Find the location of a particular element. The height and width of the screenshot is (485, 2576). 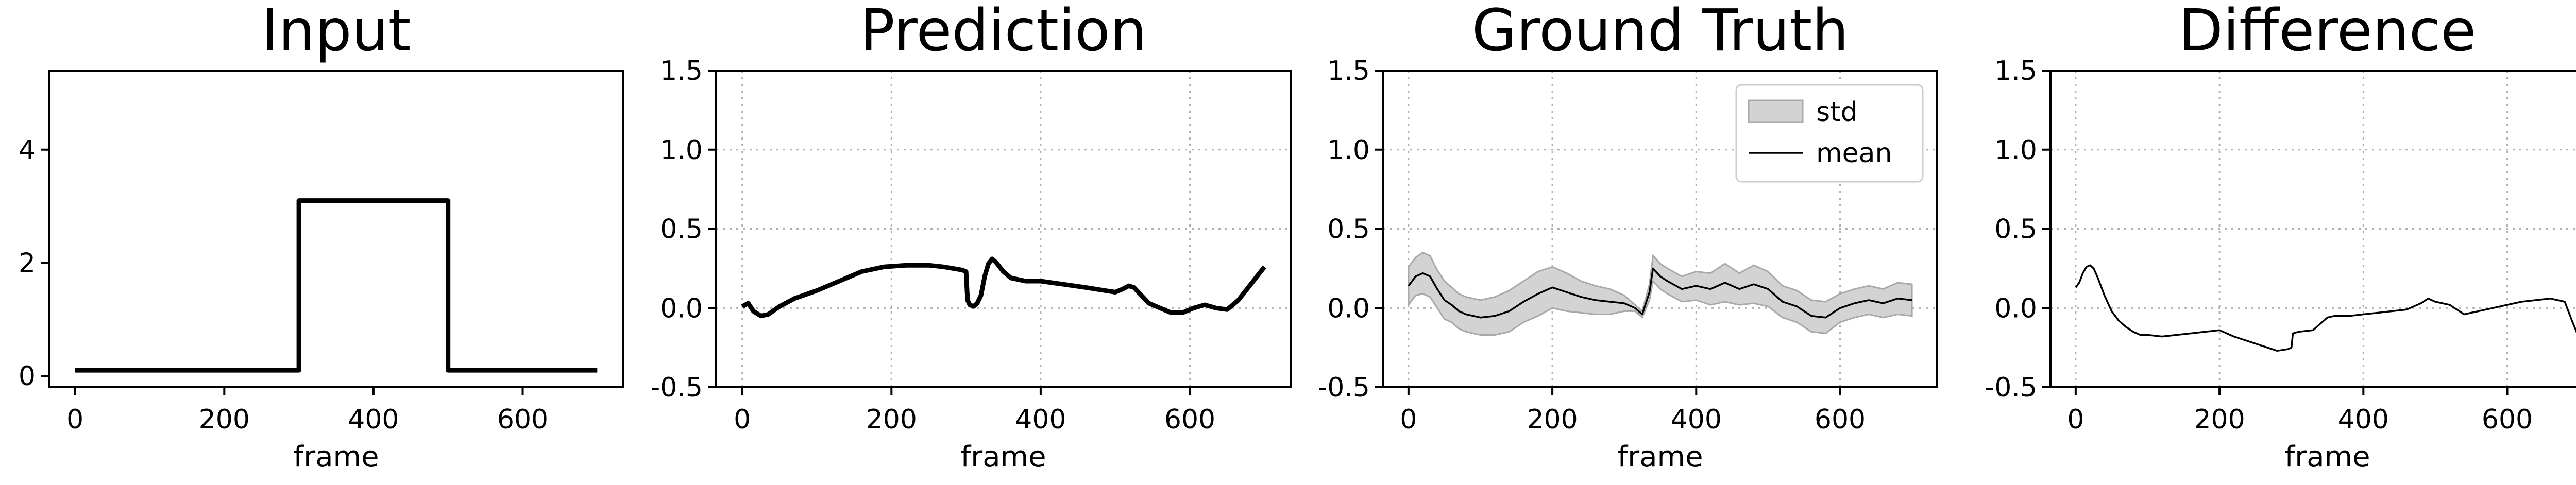

y-tick-label: 0 is located at coordinates (27, 376).